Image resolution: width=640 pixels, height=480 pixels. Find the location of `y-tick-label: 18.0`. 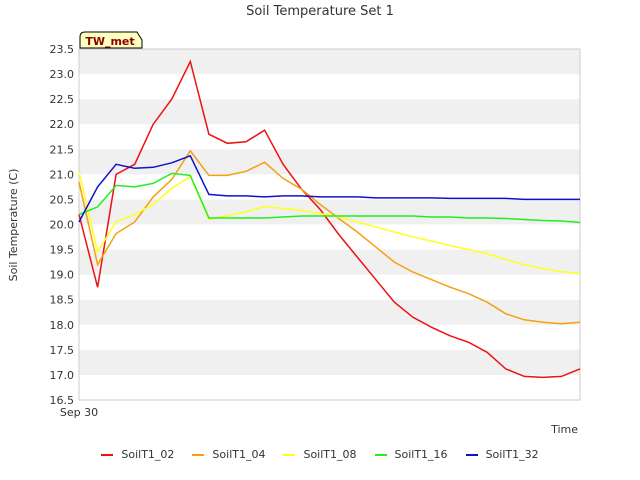

y-tick-label: 18.0 is located at coordinates (62, 325).